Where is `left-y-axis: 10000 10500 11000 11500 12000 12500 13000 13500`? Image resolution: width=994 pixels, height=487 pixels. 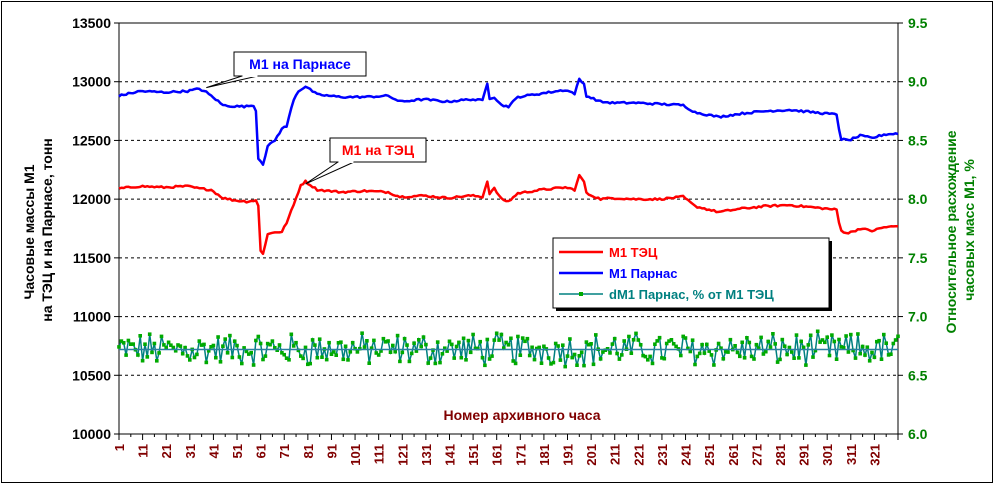 left-y-axis: 10000 10500 11000 11500 12000 12500 13000 13500 is located at coordinates (95, 228).